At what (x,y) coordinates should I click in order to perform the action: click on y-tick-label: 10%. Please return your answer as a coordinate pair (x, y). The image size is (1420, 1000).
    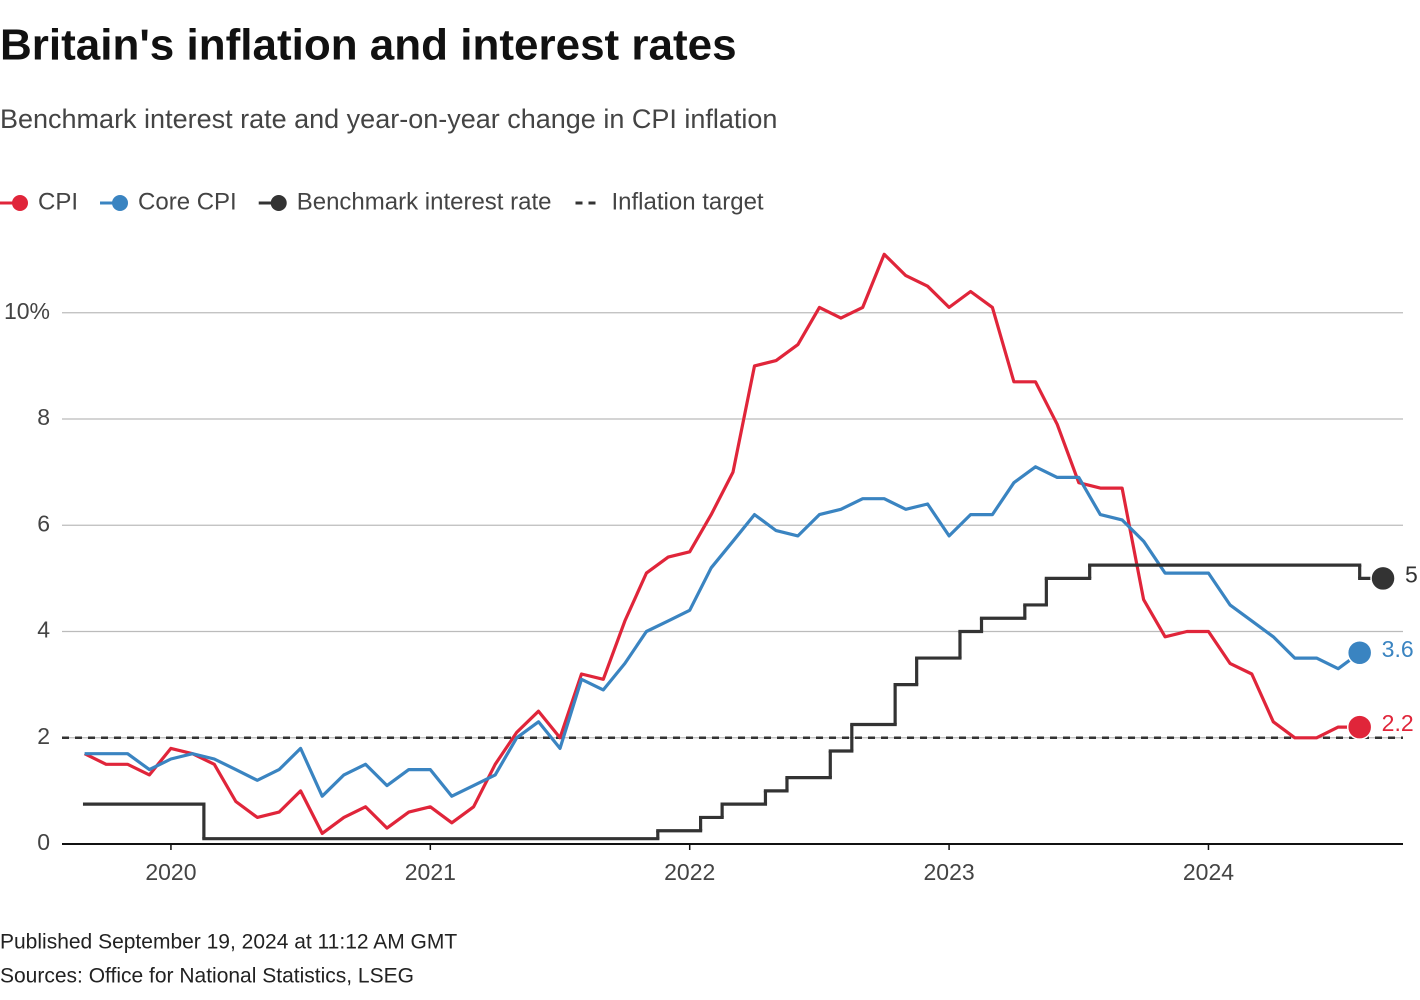
    Looking at the image, I should click on (27, 311).